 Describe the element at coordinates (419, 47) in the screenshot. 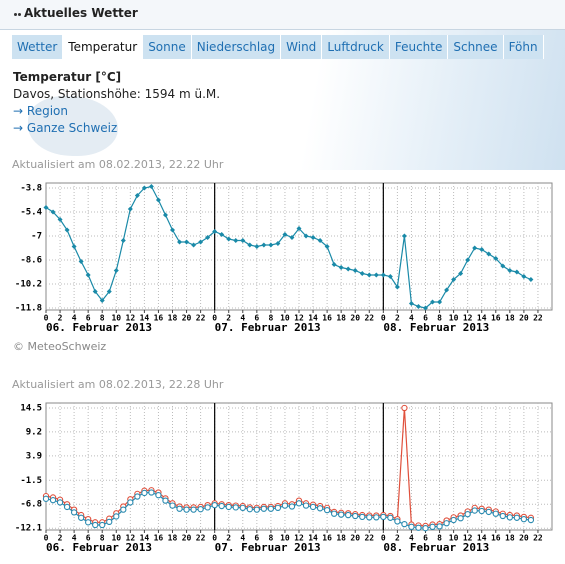

I see `tab: Feuchte` at that location.